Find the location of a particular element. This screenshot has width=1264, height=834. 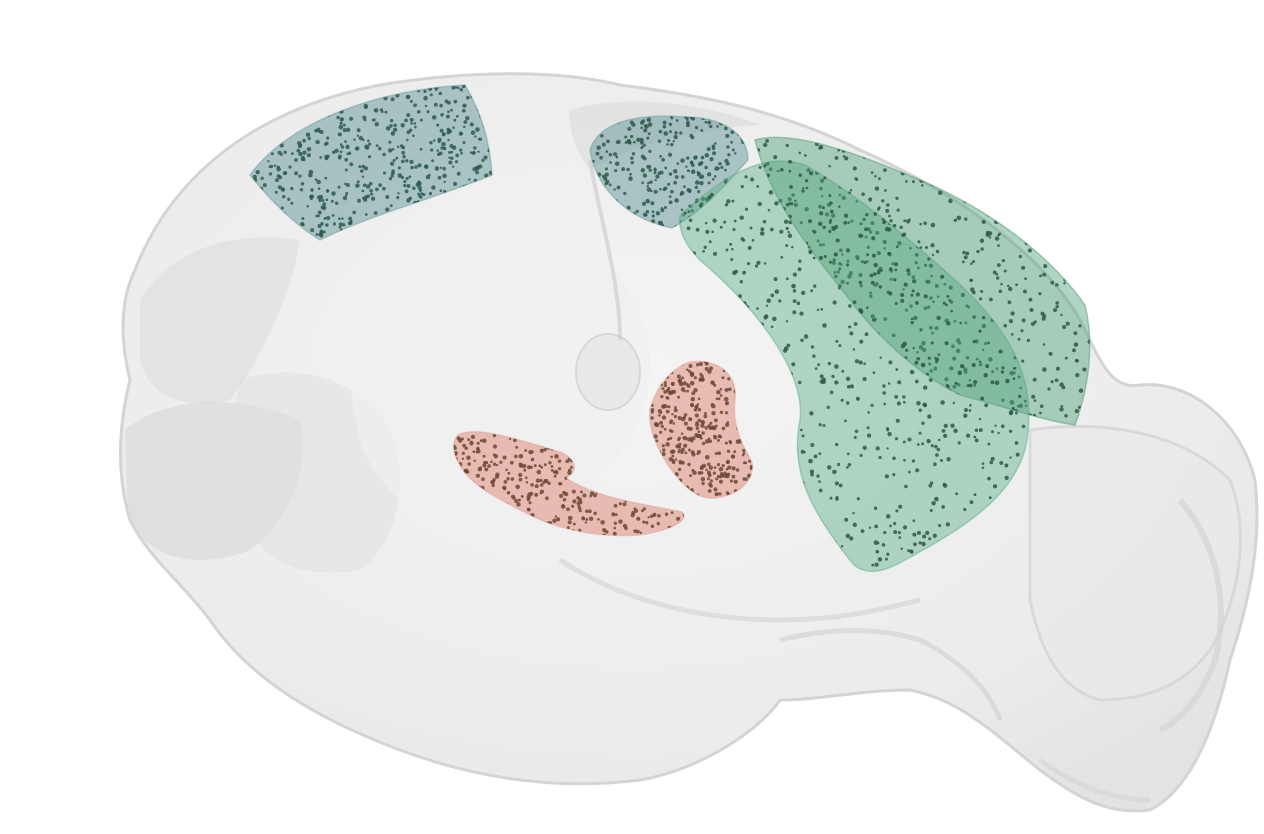

pink-wedge-region is located at coordinates (701, 429).